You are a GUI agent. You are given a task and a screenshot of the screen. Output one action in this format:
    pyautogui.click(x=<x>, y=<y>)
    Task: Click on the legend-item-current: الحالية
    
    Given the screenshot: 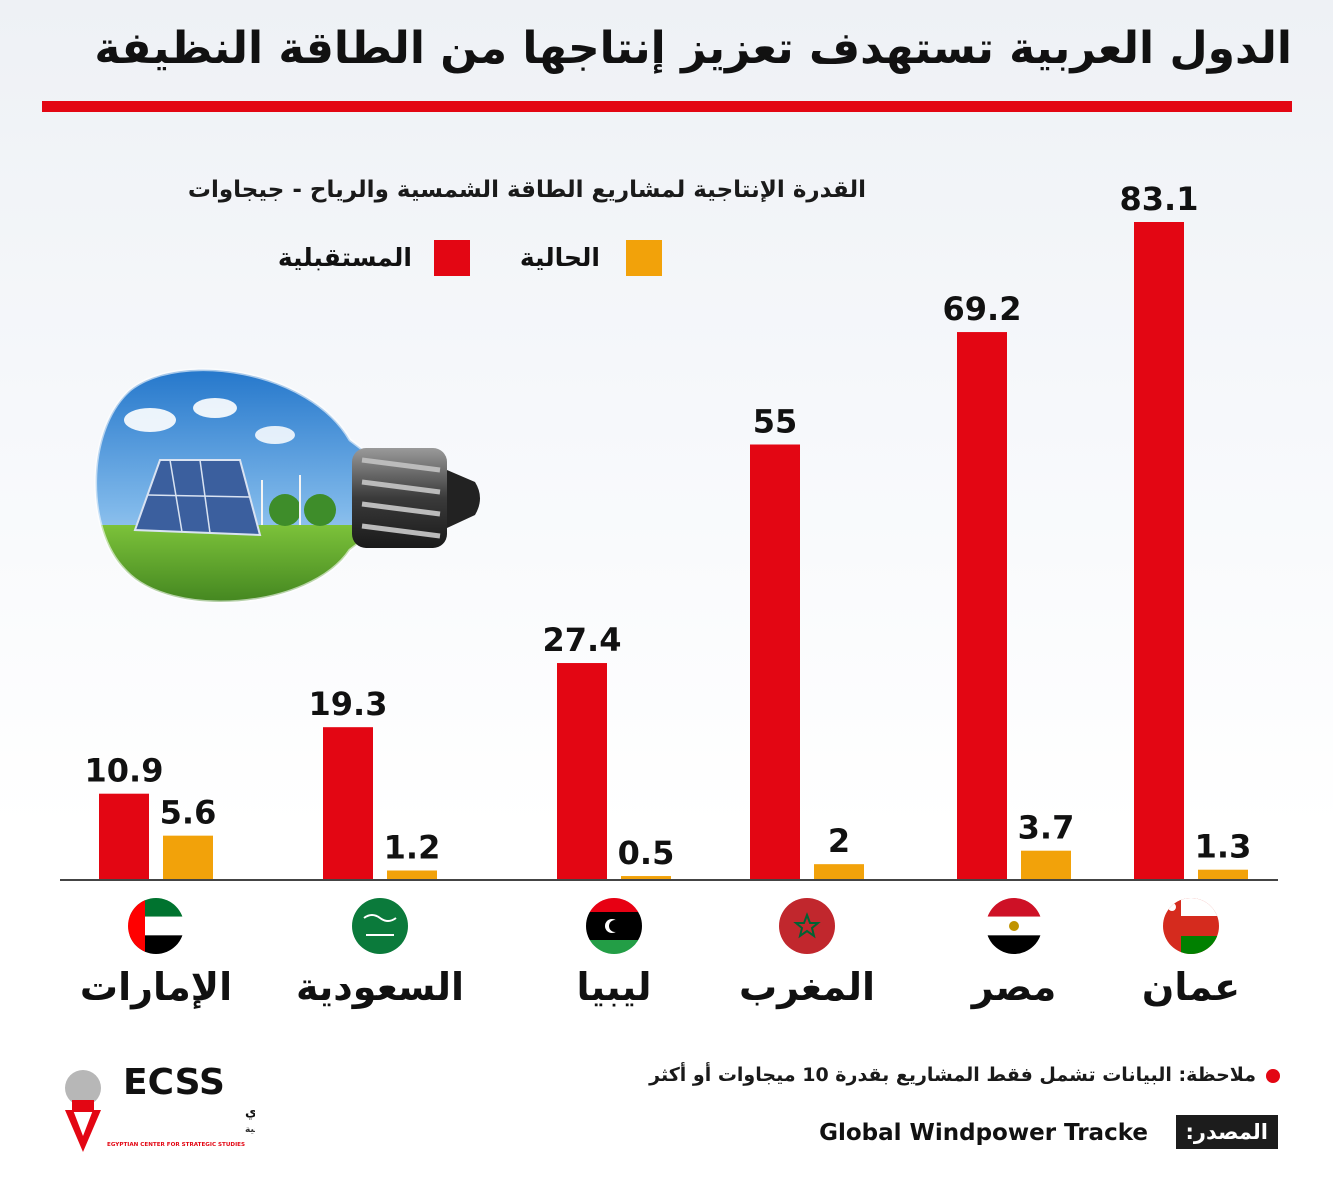 What is the action you would take?
    pyautogui.click(x=582, y=258)
    